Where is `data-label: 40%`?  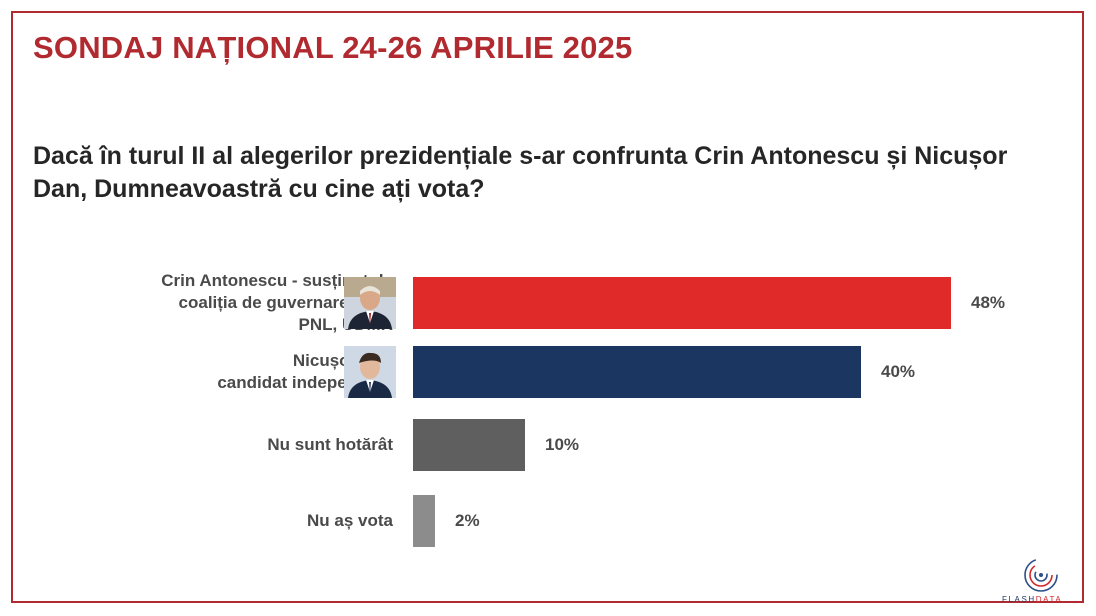 data-label: 40% is located at coordinates (898, 371).